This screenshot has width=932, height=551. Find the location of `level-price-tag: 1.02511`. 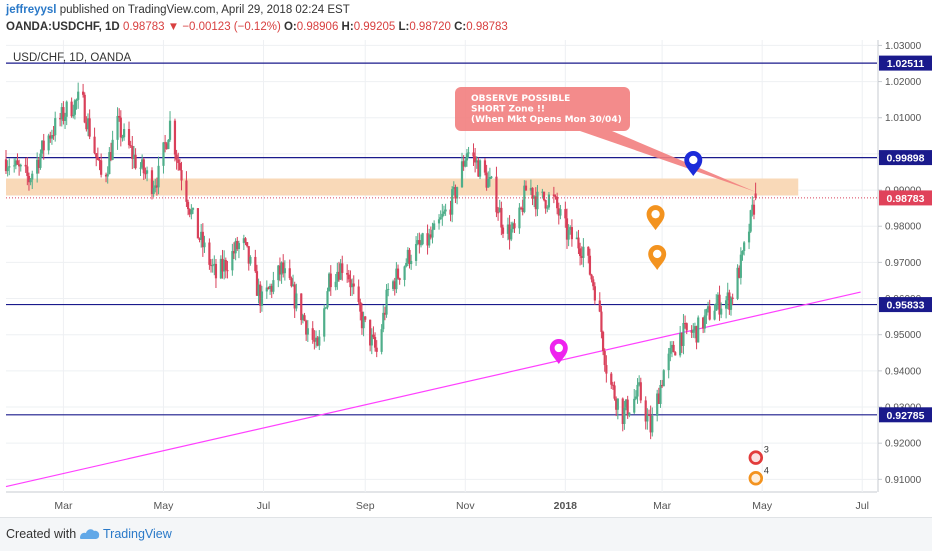

level-price-tag: 1.02511 is located at coordinates (905, 63).